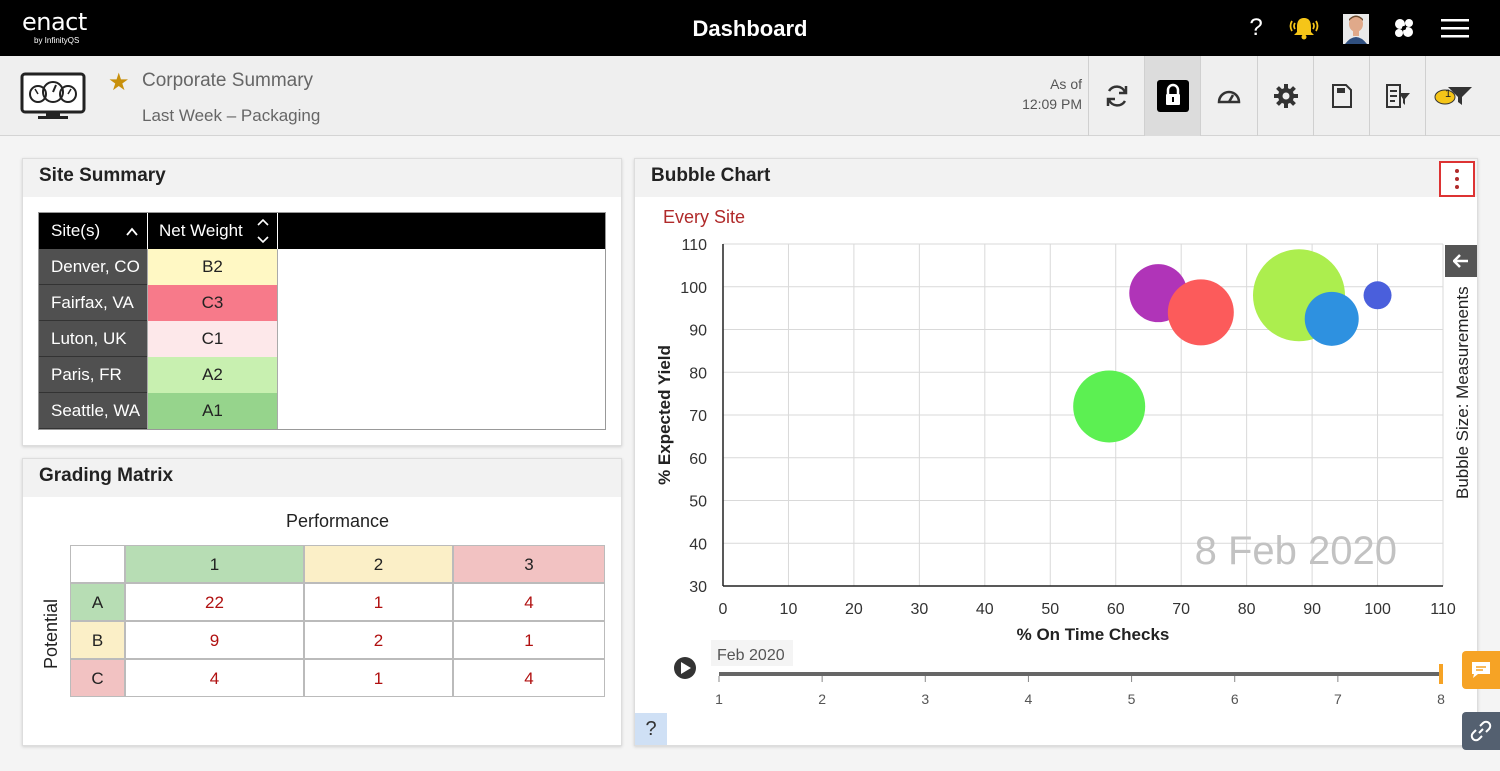  Describe the element at coordinates (76, 230) in the screenshot. I see `column-header-sites: Site(s)` at that location.